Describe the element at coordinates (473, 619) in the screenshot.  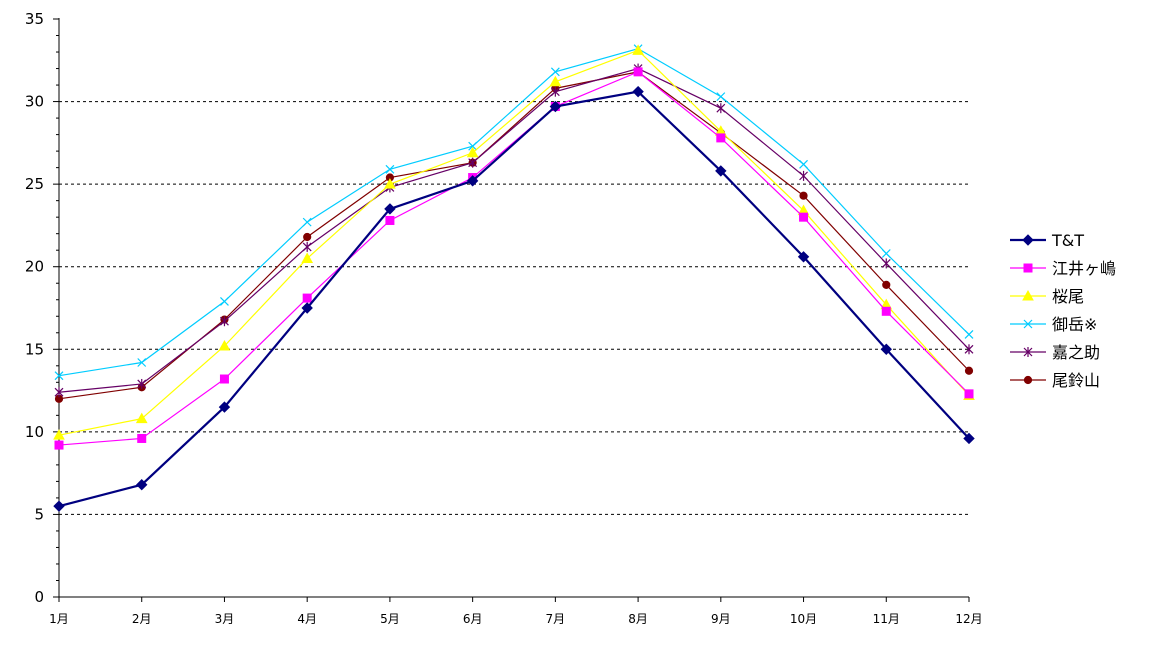
I see `x-tick-label: 6月` at that location.